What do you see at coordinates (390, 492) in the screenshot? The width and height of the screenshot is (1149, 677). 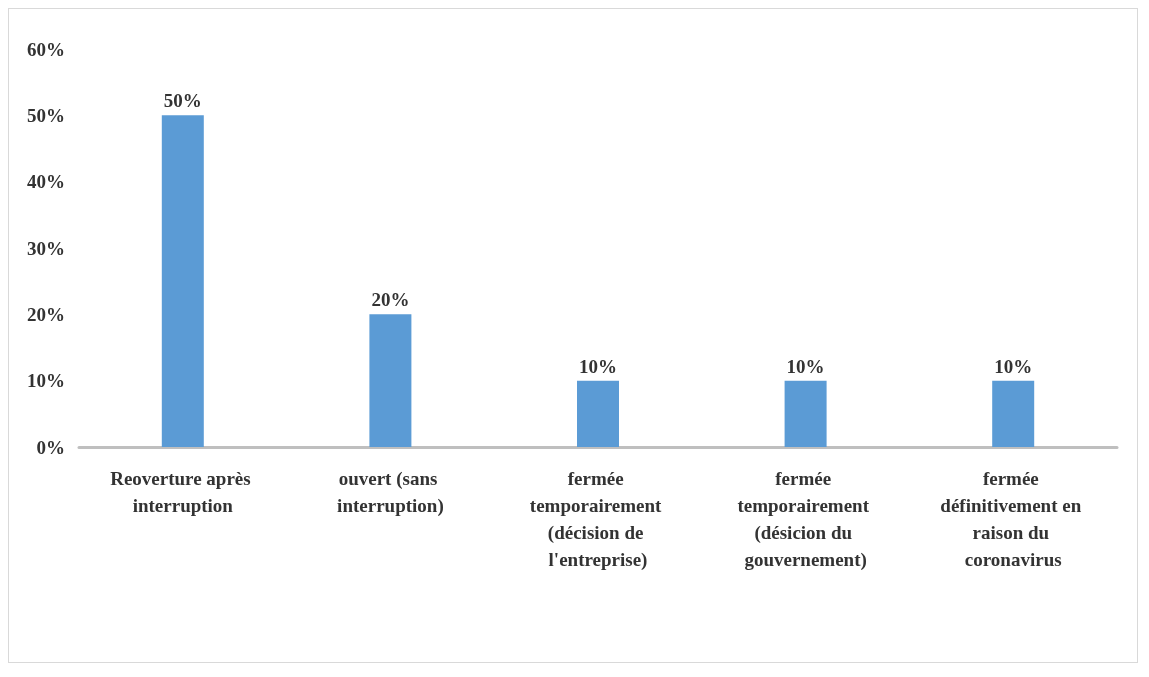 I see `x-tick-label: ouvert (sans interruption)` at bounding box center [390, 492].